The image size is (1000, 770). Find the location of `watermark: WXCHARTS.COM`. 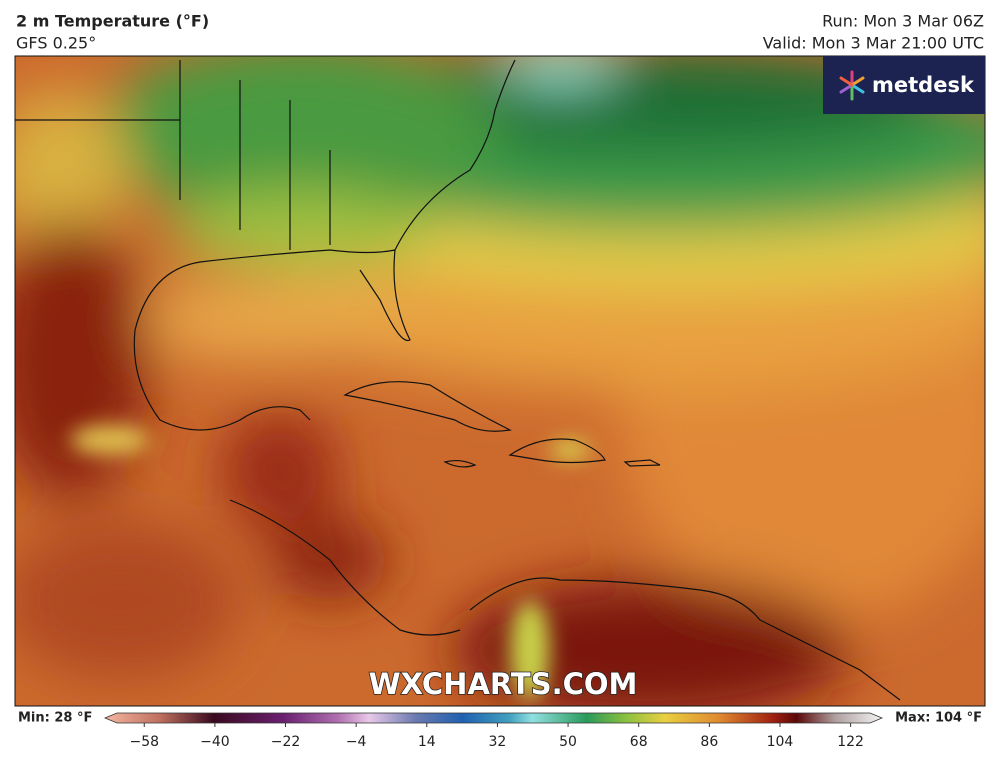

watermark: WXCHARTS.COM is located at coordinates (503, 684).